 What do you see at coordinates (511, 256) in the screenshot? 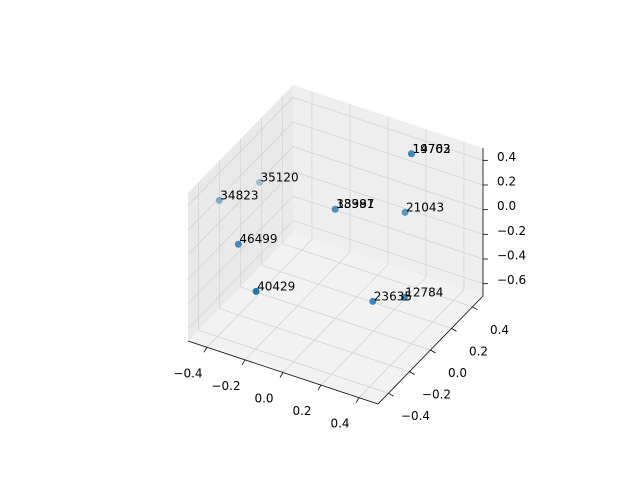
I see `z-tick-label: −0.4` at bounding box center [511, 256].